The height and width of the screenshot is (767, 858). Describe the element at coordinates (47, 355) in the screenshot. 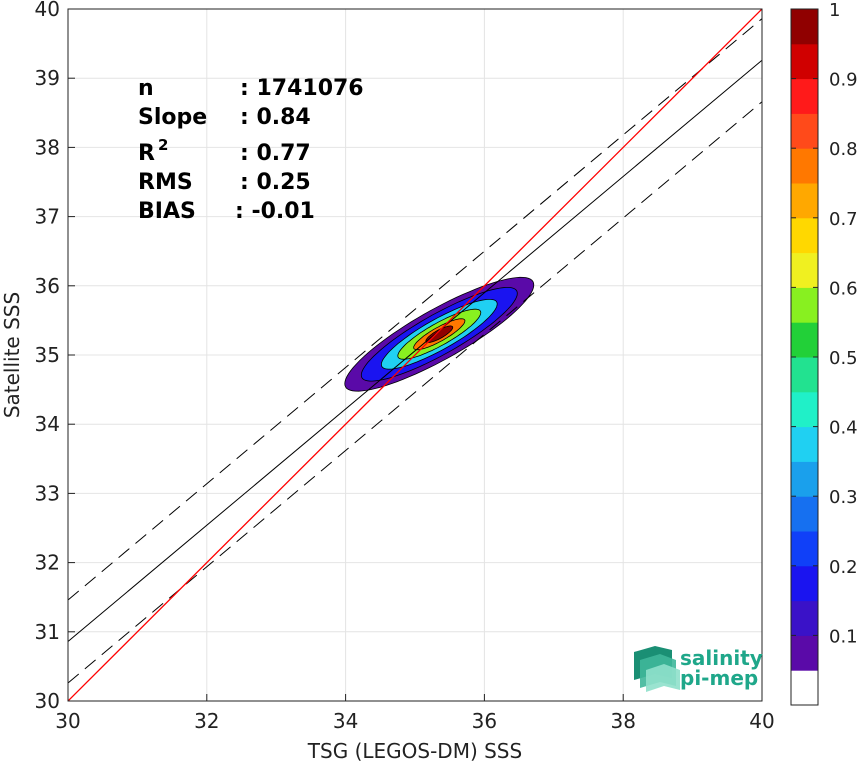

I see `y-tick-label: 35` at that location.